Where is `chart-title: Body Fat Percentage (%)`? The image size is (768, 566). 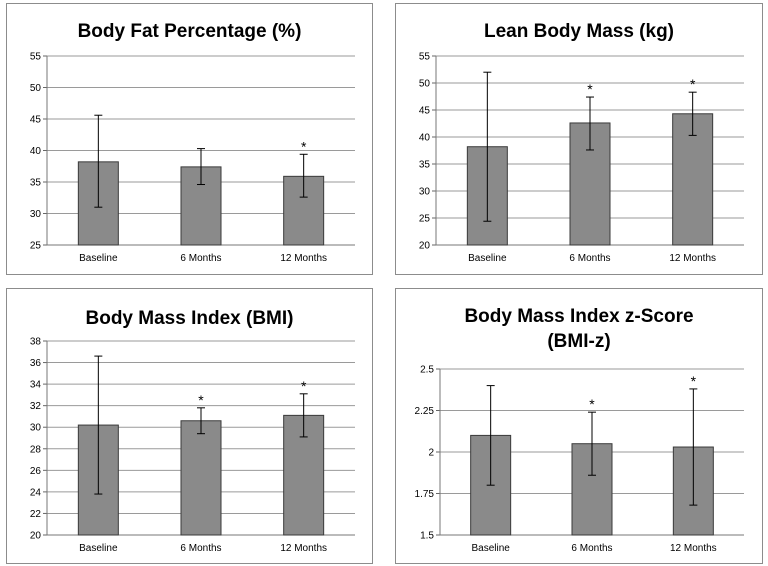
chart-title: Body Fat Percentage (%) is located at coordinates (190, 31).